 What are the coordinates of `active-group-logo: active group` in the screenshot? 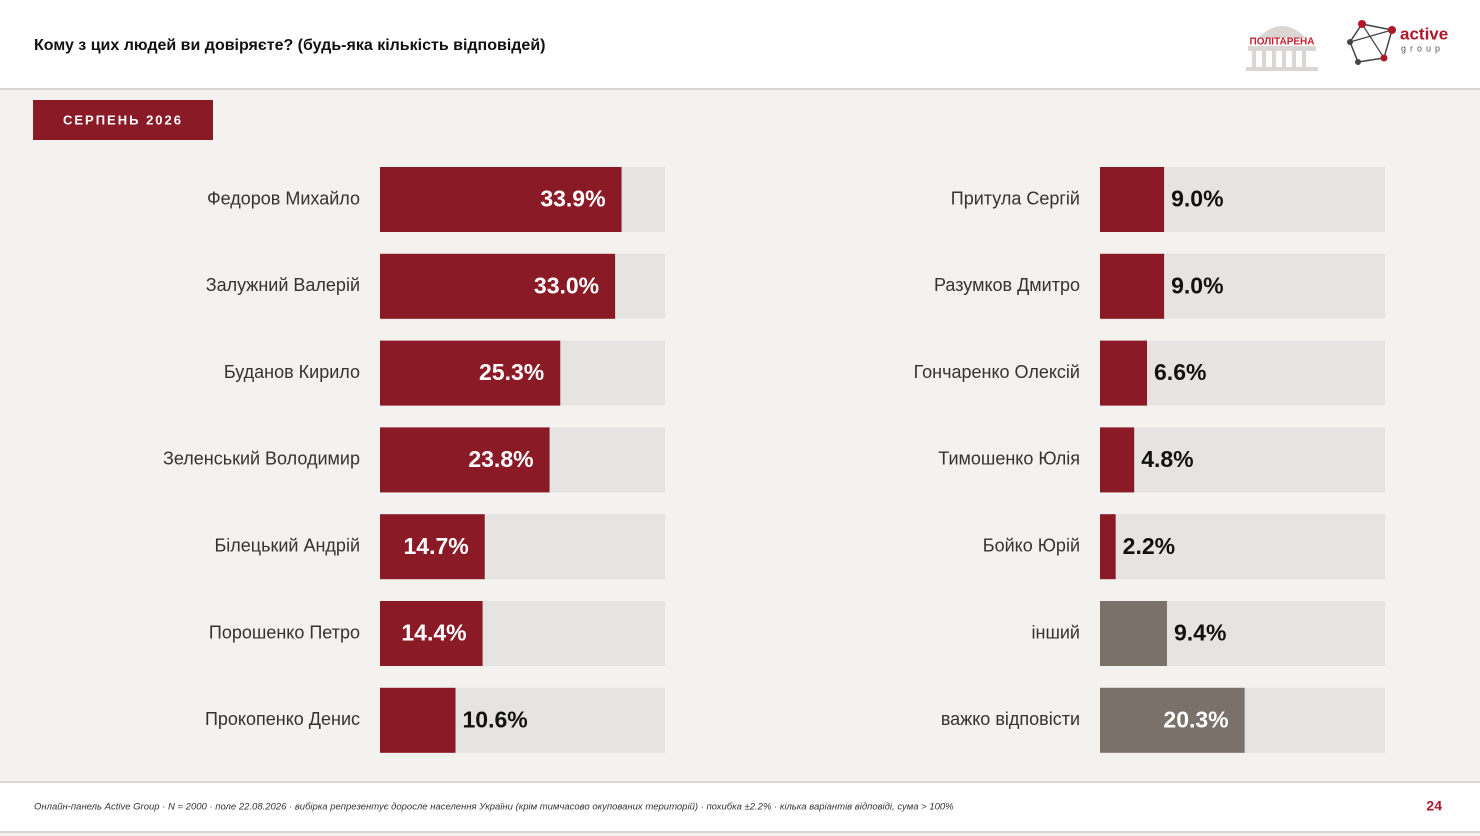 It's located at (1397, 42).